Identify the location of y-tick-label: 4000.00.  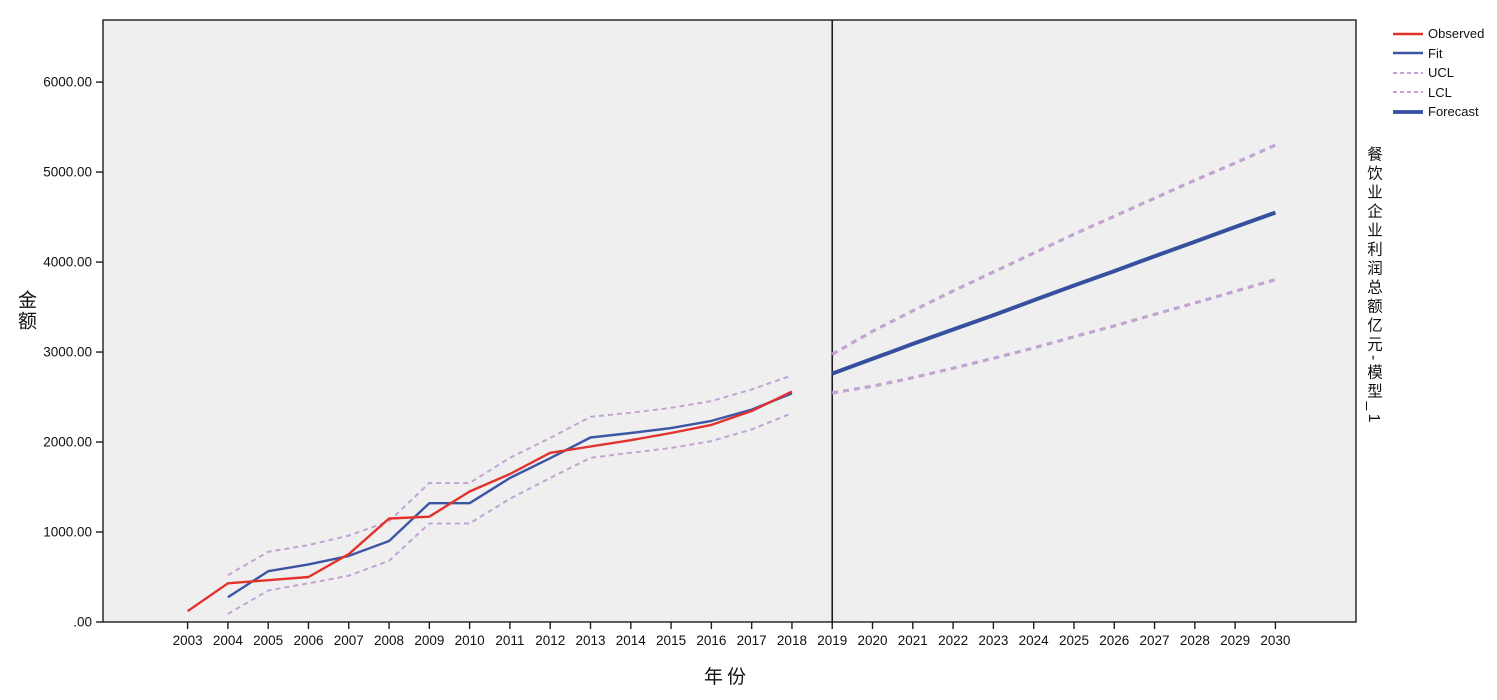
(67, 262).